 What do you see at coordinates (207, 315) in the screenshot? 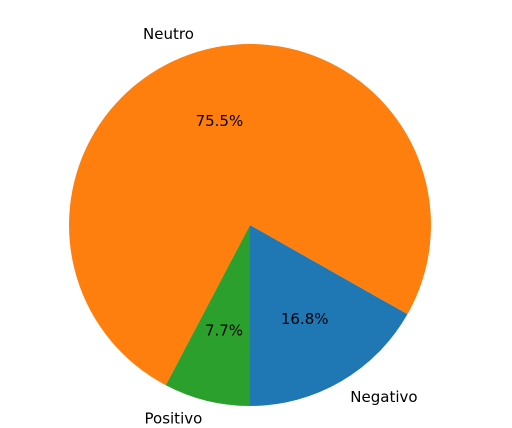
I see `pie-slice-positivo` at bounding box center [207, 315].